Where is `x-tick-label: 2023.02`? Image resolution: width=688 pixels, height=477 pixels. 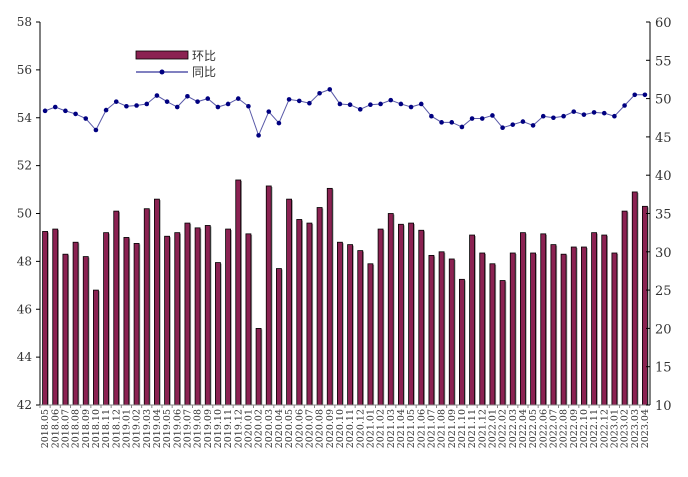
x-tick-label: 2023.02 is located at coordinates (625, 428).